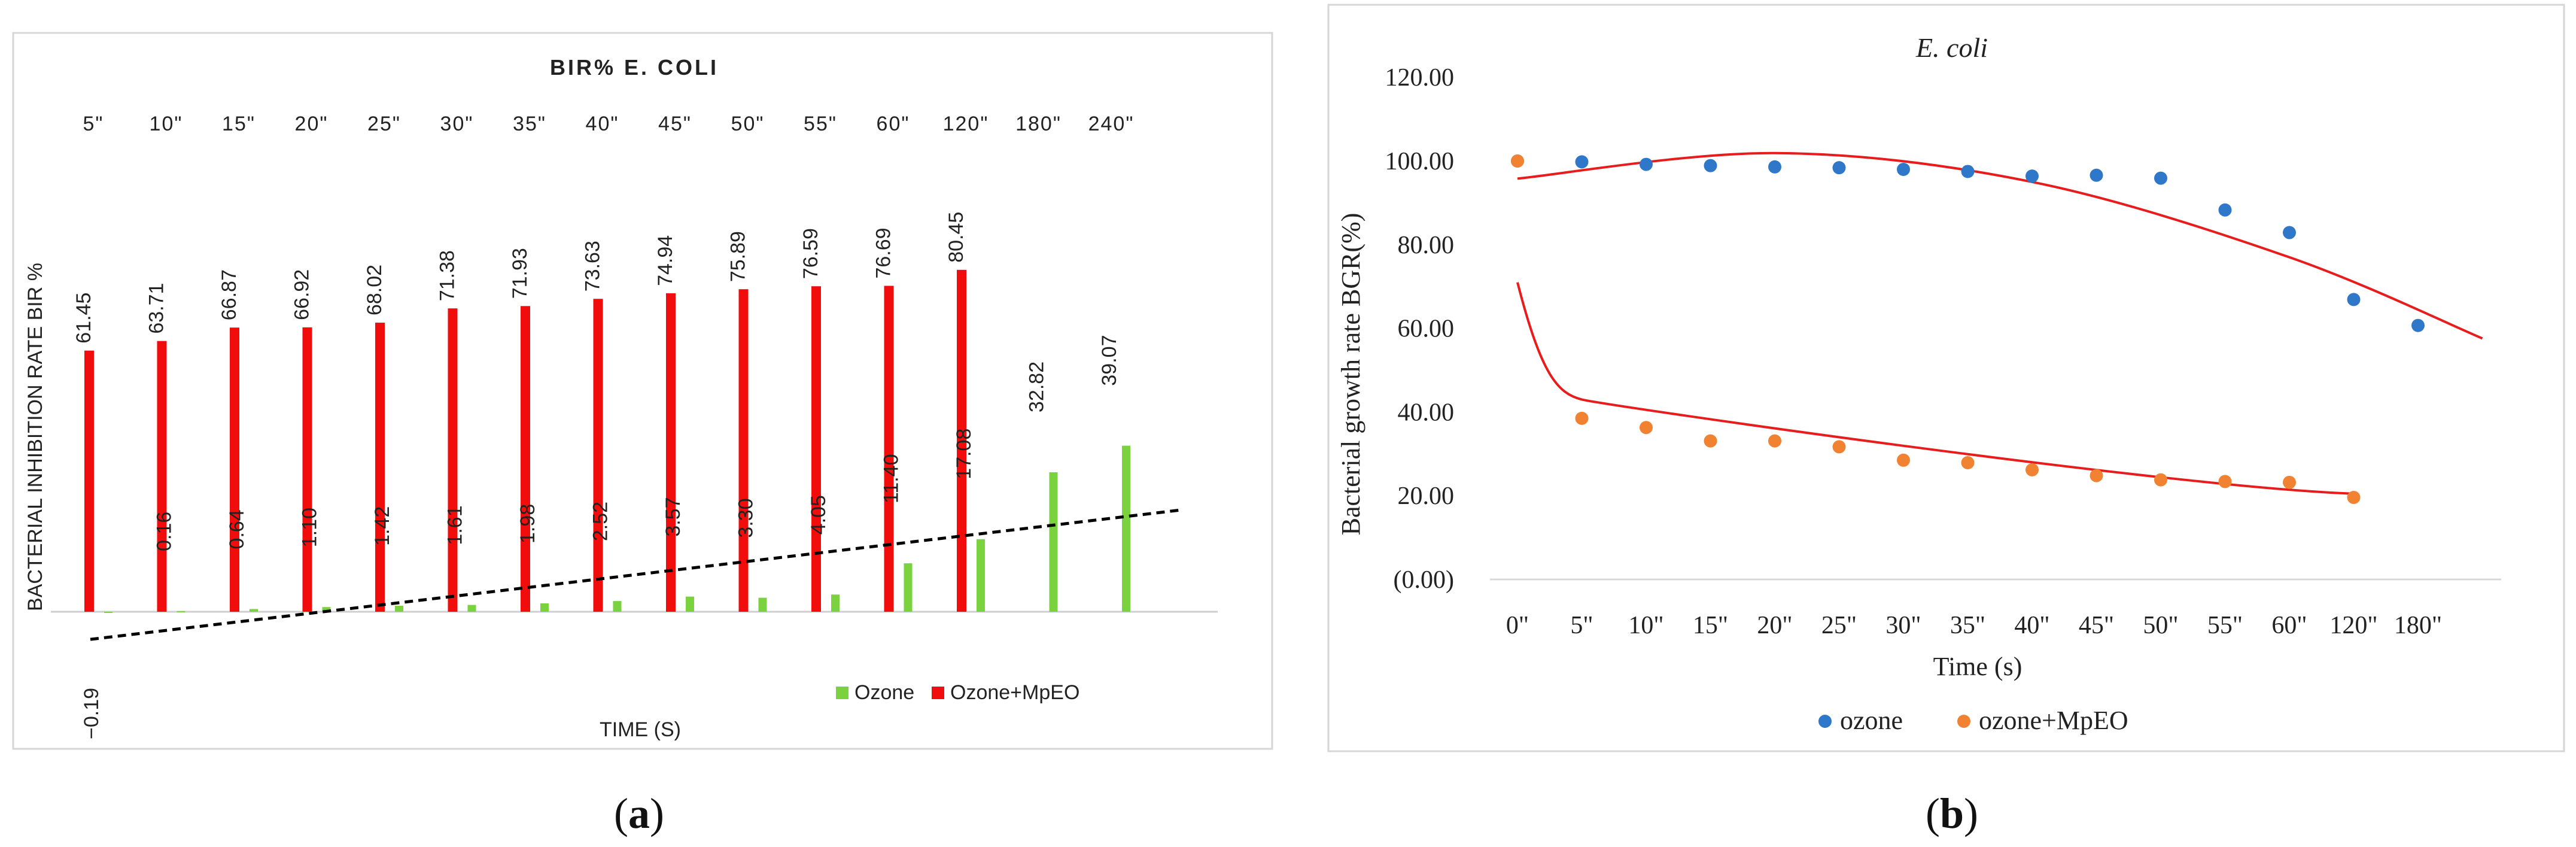  I want to click on caption-a: (a), so click(639, 813).